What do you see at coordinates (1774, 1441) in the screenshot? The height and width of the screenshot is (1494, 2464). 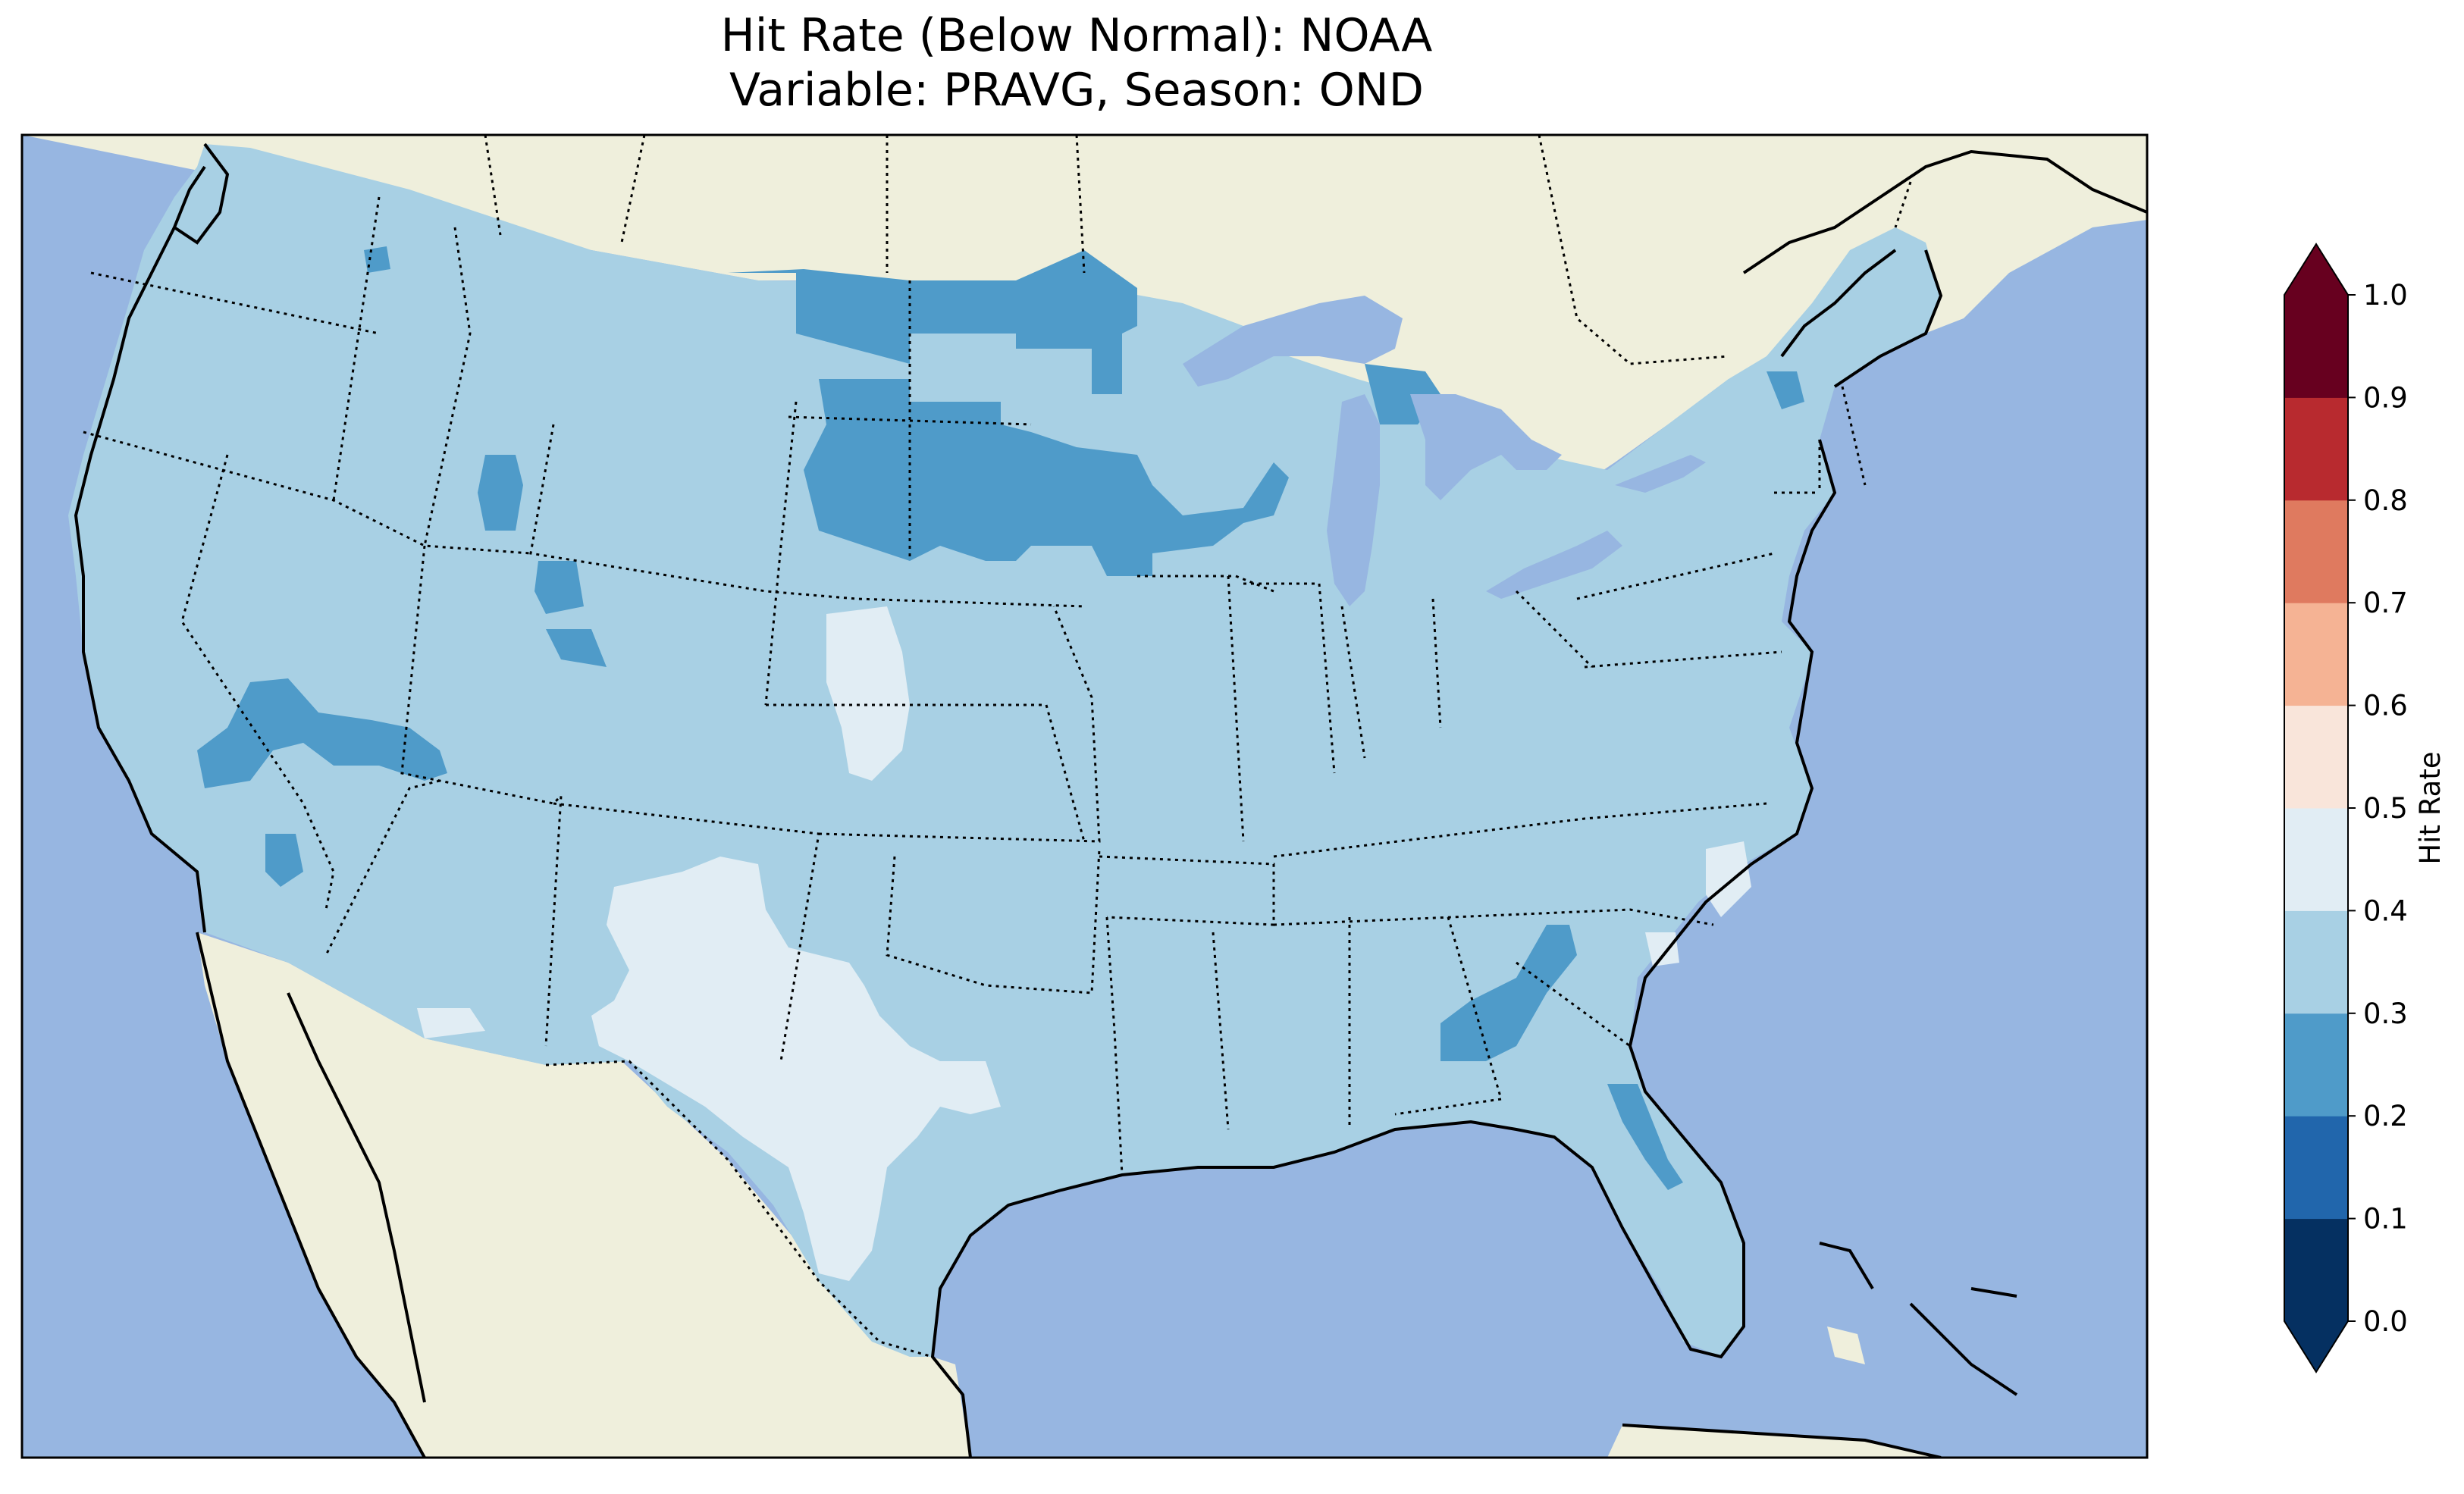 I see `cuba-land` at bounding box center [1774, 1441].